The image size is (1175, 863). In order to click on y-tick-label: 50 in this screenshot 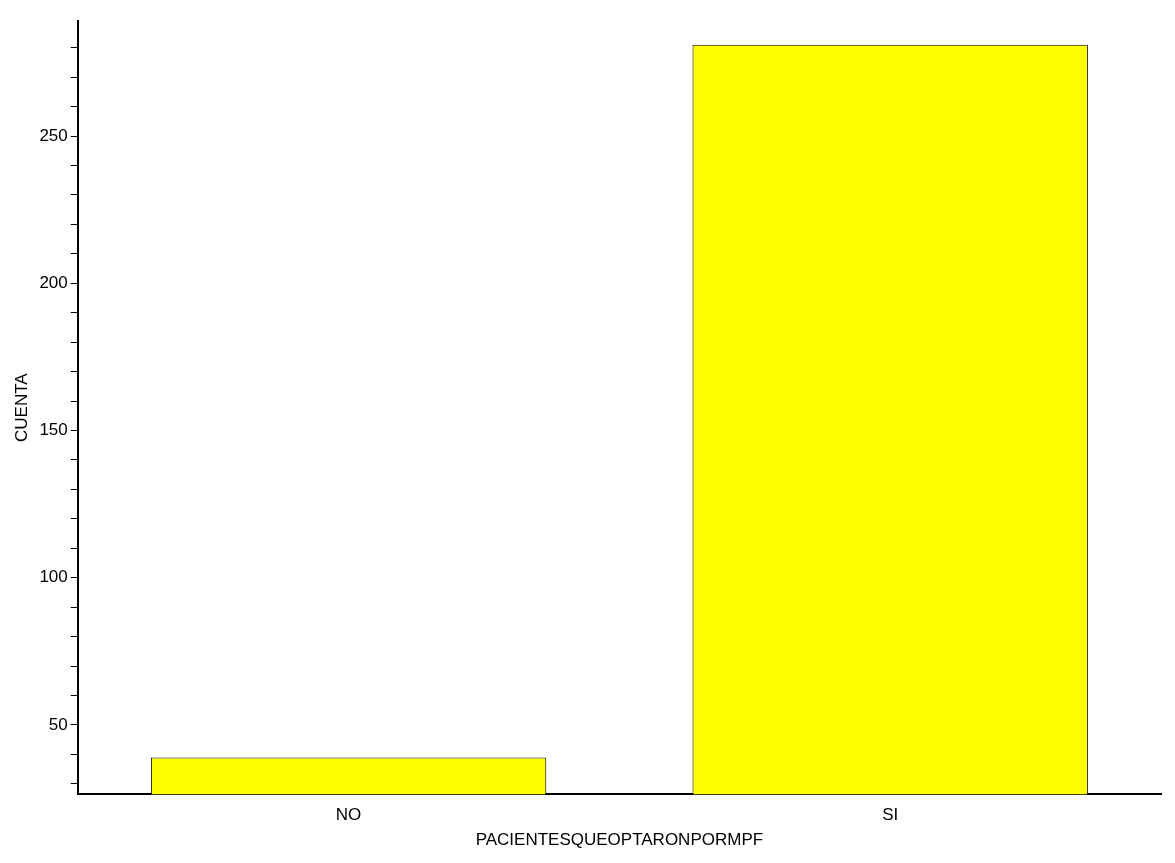, I will do `click(58, 724)`.